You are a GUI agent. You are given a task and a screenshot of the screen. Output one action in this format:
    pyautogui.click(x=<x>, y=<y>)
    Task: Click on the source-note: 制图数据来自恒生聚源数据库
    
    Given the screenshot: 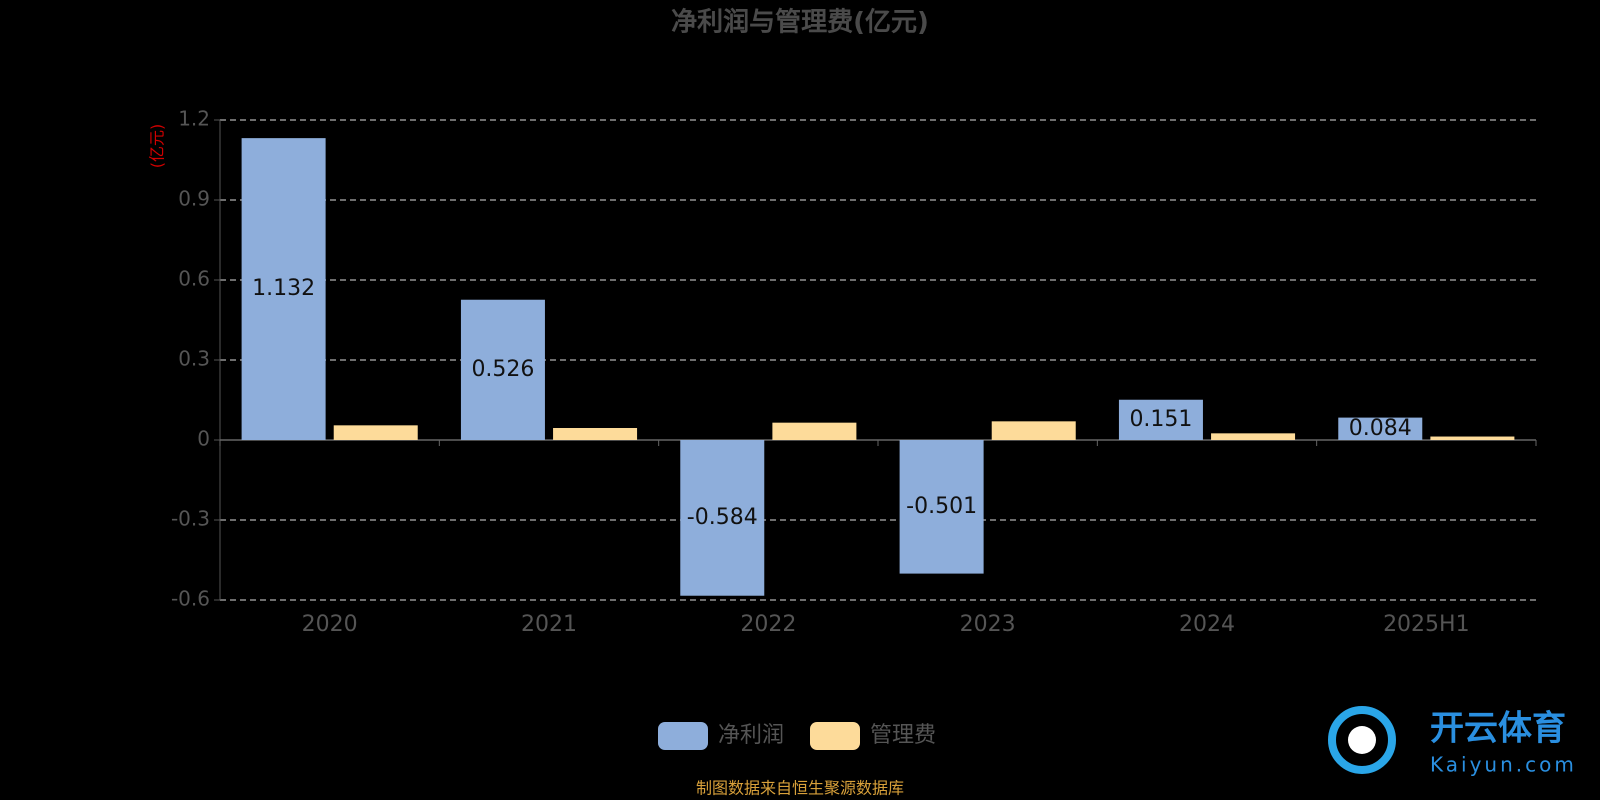 What is the action you would take?
    pyautogui.click(x=800, y=788)
    